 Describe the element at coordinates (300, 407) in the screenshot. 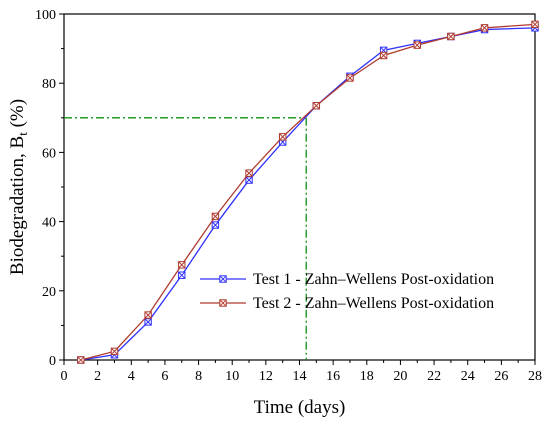

I see `x-axis-title: Time (days)` at that location.